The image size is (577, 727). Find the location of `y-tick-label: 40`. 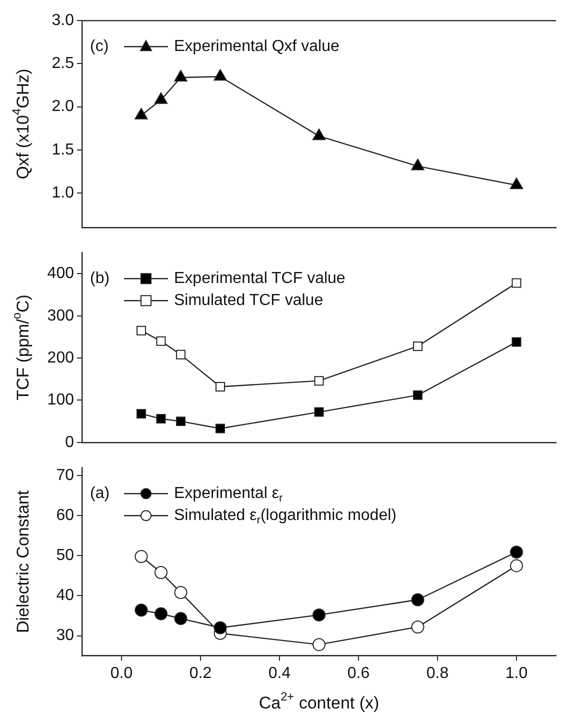

y-tick-label: 40 is located at coordinates (65, 595).